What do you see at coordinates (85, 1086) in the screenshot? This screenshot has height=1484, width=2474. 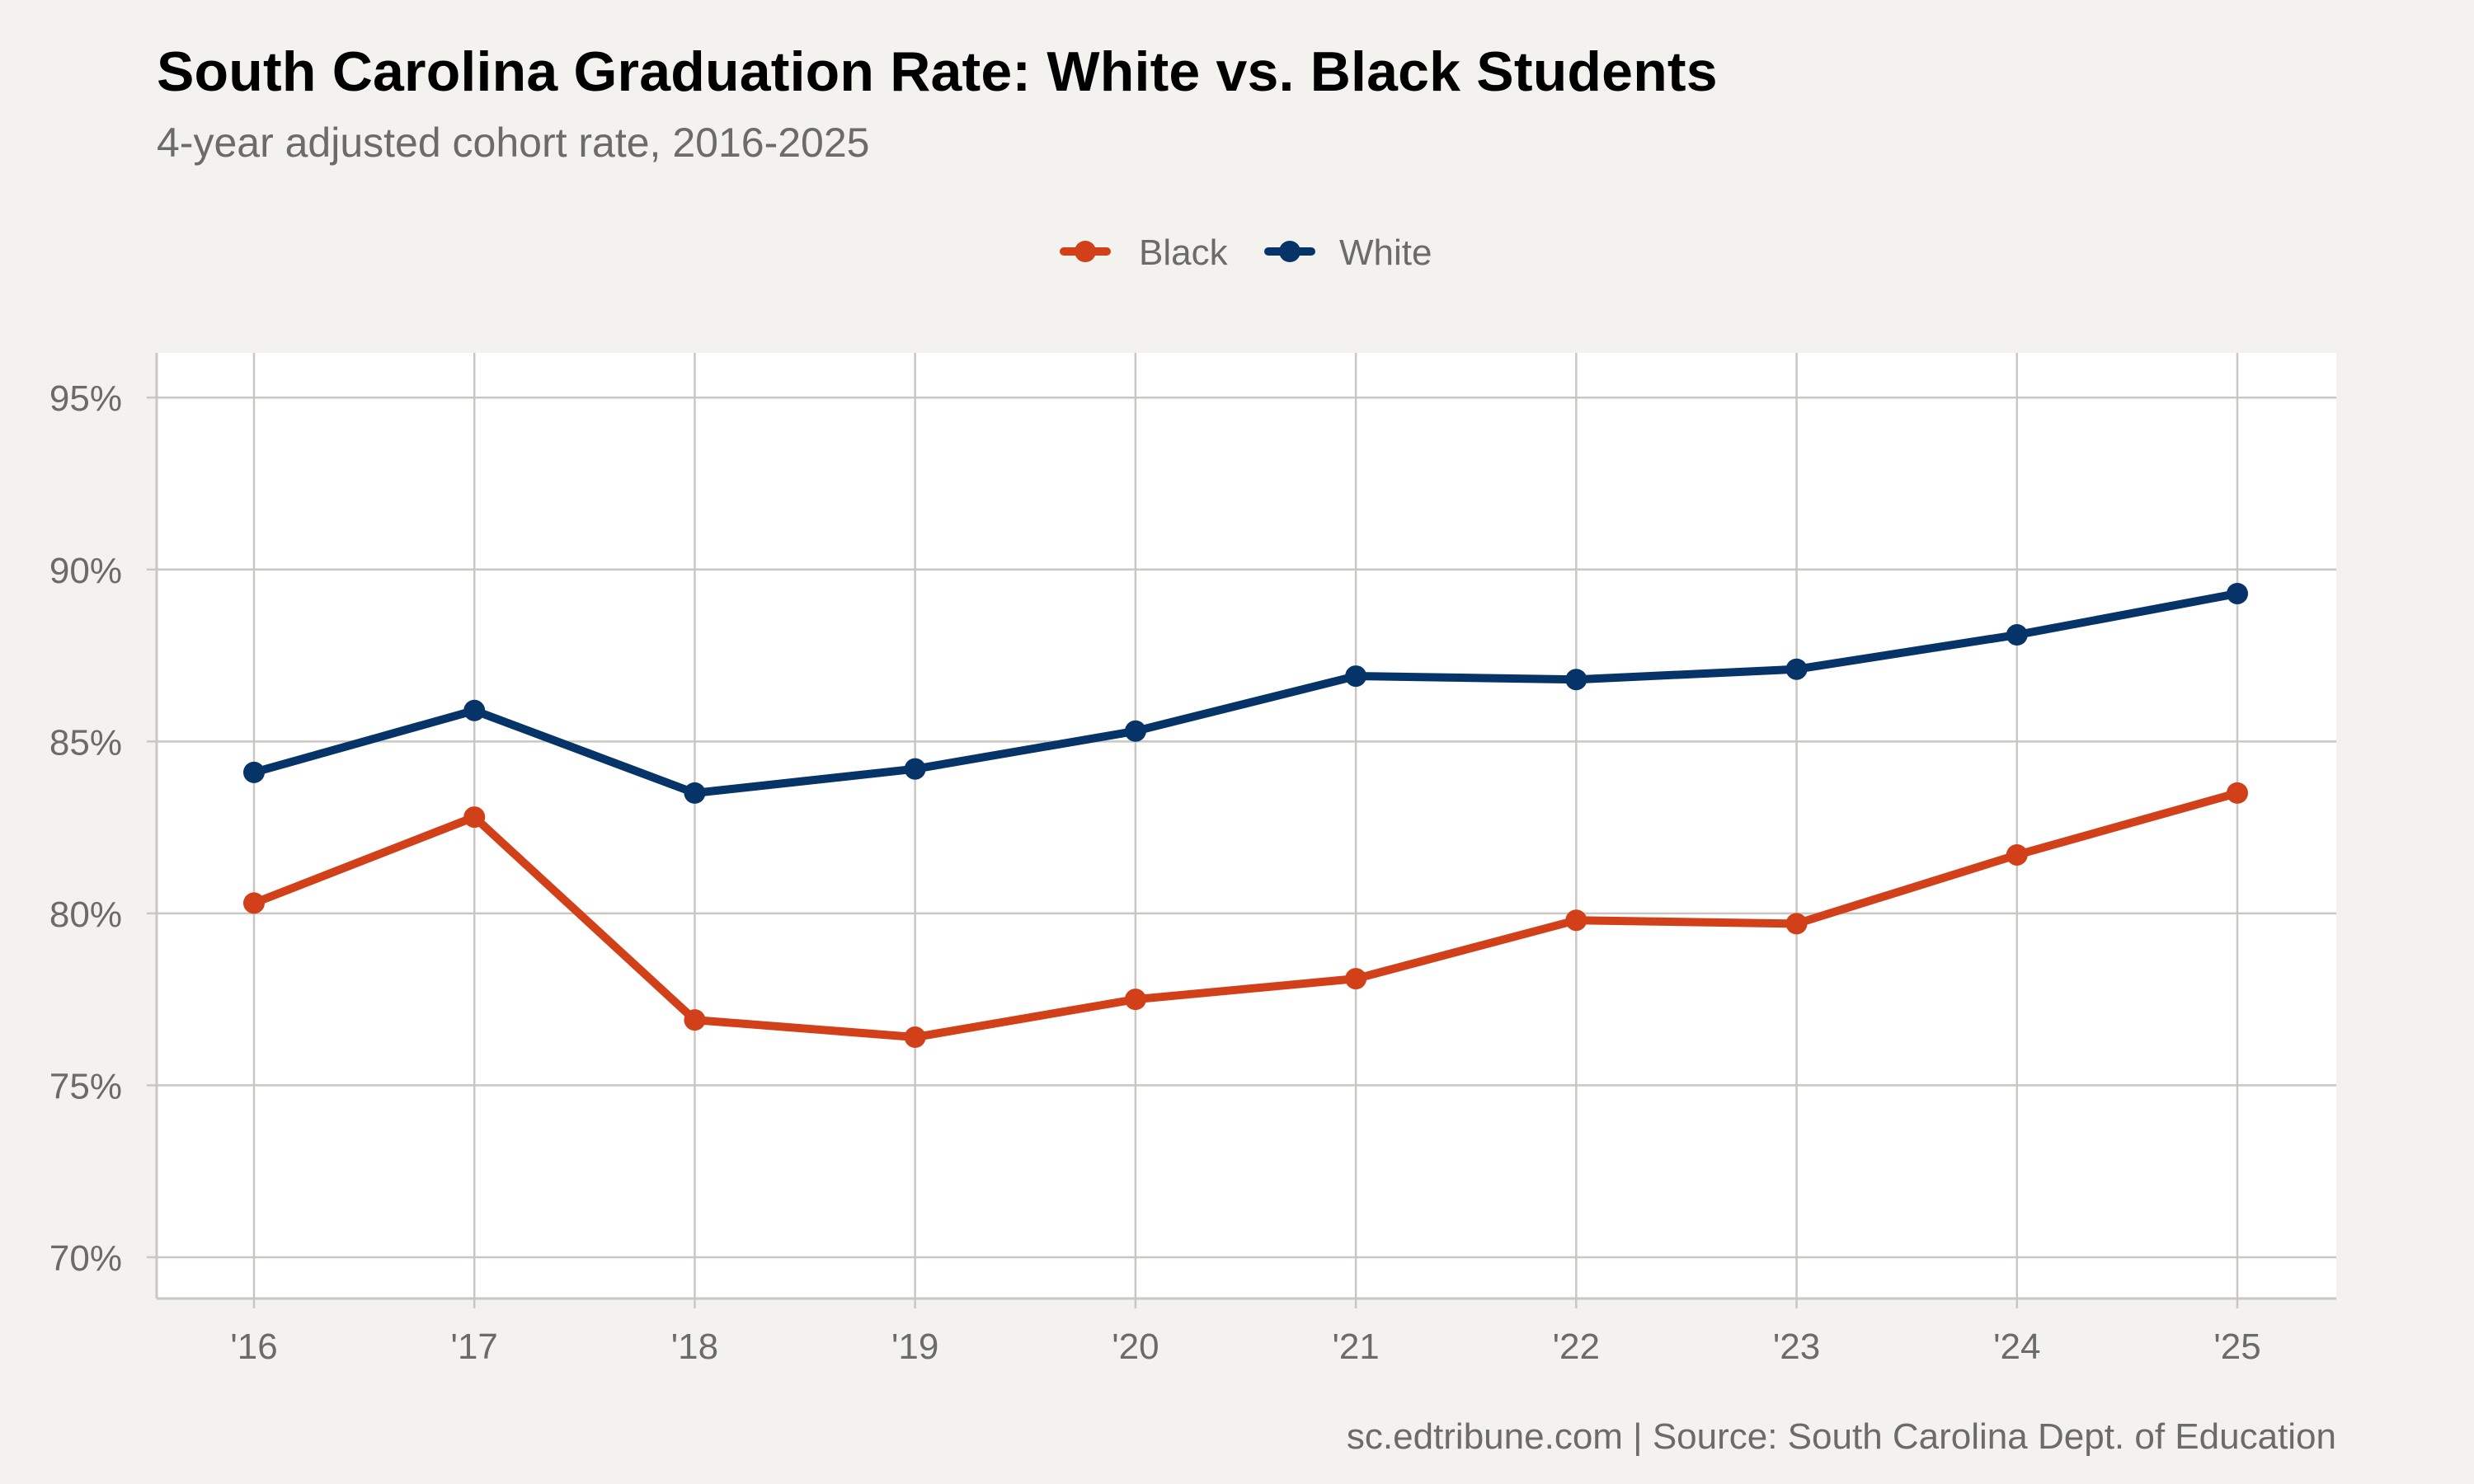 I see `y-tick-label: 75%` at bounding box center [85, 1086].